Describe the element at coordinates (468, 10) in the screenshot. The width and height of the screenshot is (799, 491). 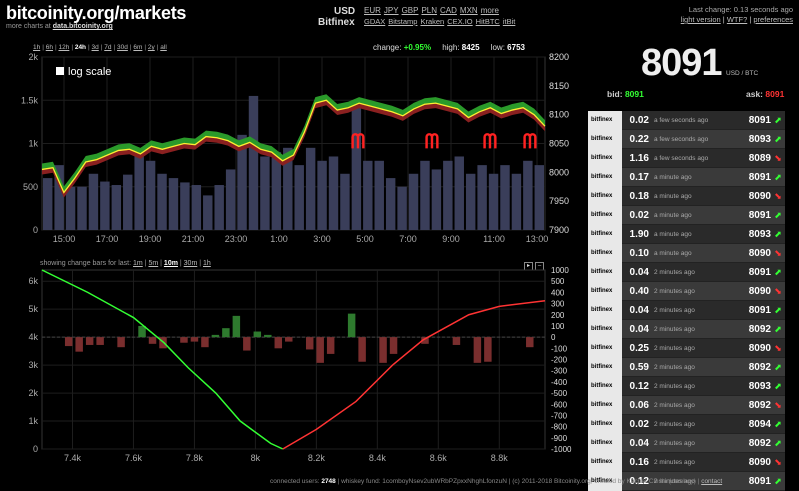
I see `currency-link-mxn: MXN` at that location.